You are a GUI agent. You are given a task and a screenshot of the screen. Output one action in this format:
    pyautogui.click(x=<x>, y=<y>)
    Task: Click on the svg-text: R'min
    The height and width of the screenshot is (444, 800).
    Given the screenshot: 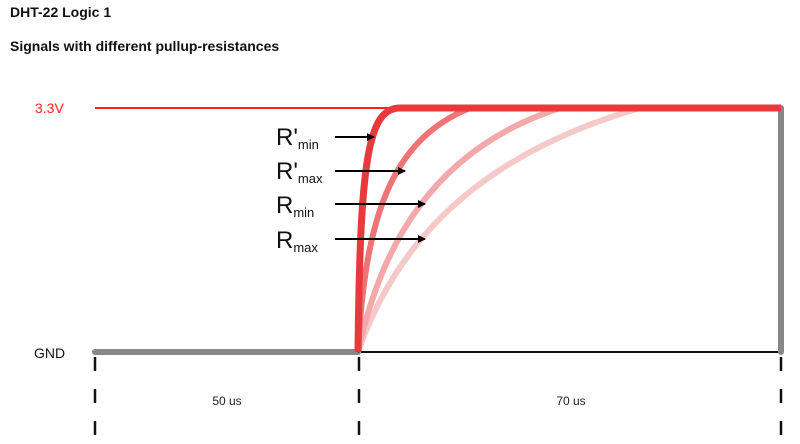 What is the action you would take?
    pyautogui.click(x=297, y=138)
    